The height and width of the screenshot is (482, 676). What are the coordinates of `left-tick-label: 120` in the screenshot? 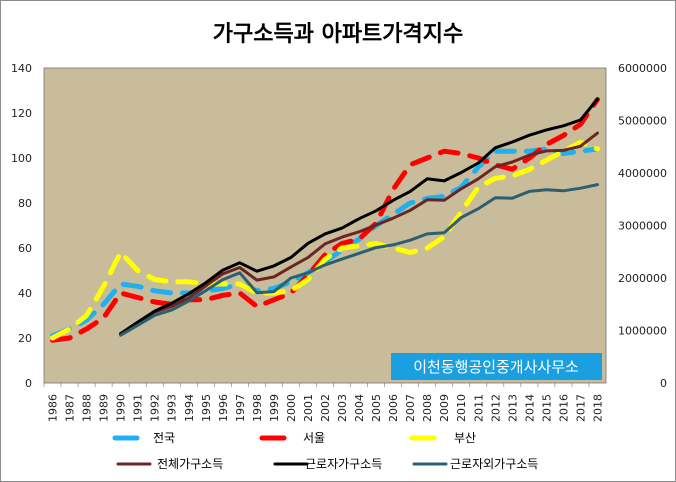 It's located at (21, 113).